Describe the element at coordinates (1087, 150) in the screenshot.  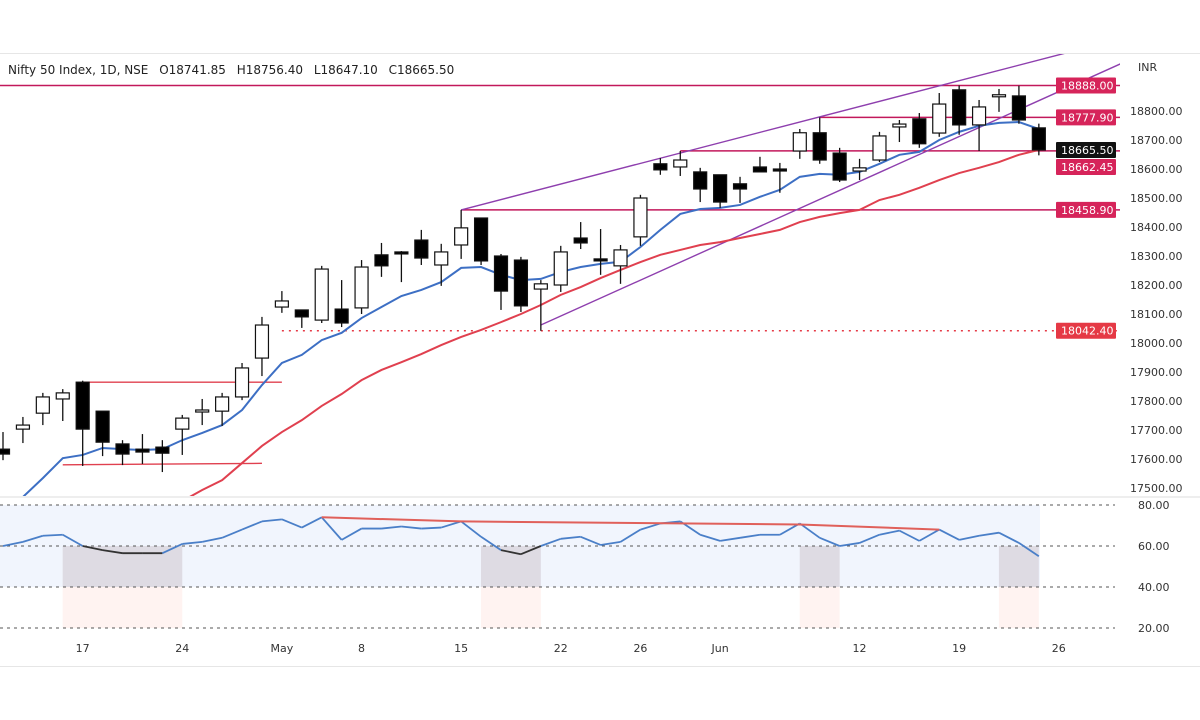
I see `price-label: 18665.50` at that location.